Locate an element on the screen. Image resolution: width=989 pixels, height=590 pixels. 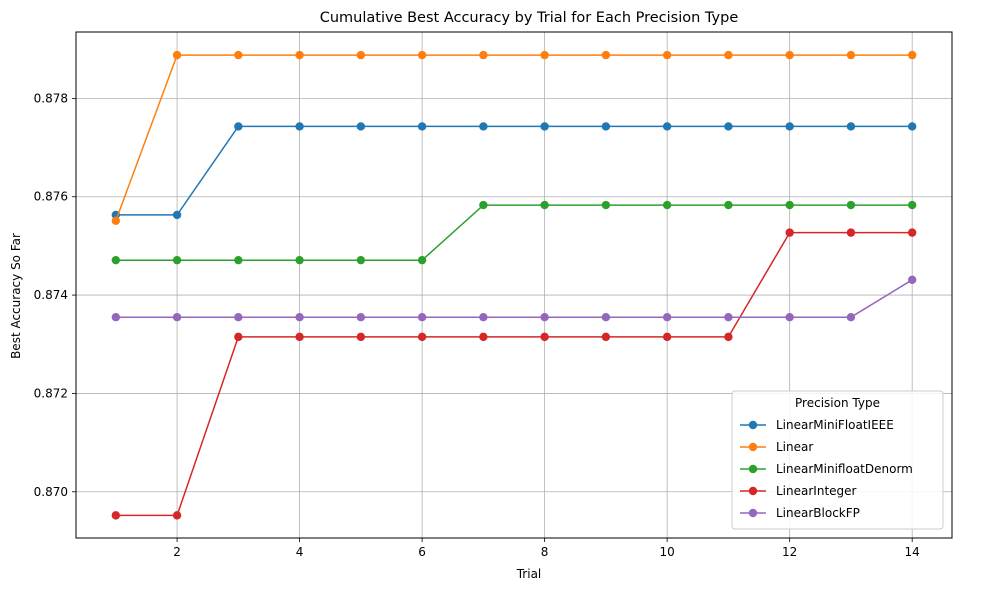
legend-label: LinearInteger is located at coordinates (816, 491).